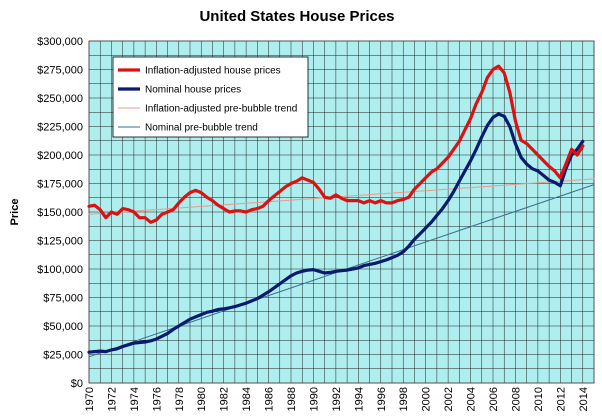 This screenshot has width=602, height=420. Describe the element at coordinates (202, 399) in the screenshot. I see `x-tick-label: 1980` at that location.